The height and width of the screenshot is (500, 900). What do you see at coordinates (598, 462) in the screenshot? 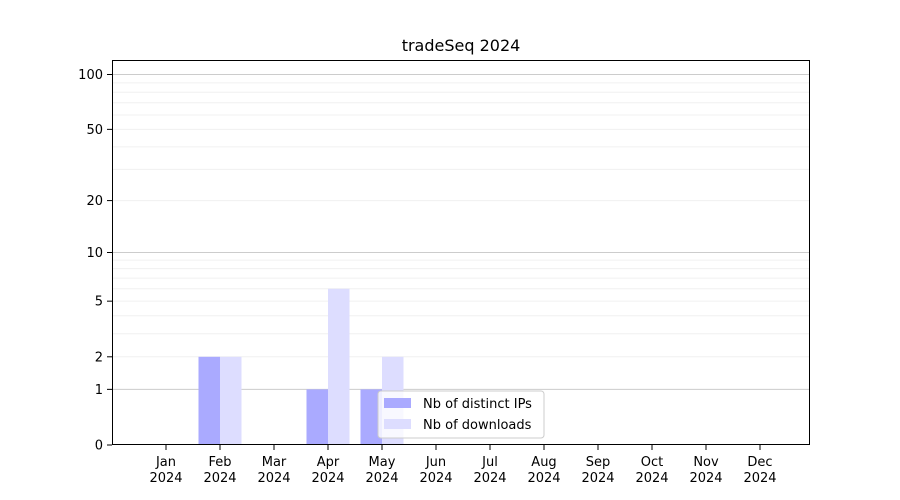
I see `x-tick-label-month: Sep` at bounding box center [598, 462].